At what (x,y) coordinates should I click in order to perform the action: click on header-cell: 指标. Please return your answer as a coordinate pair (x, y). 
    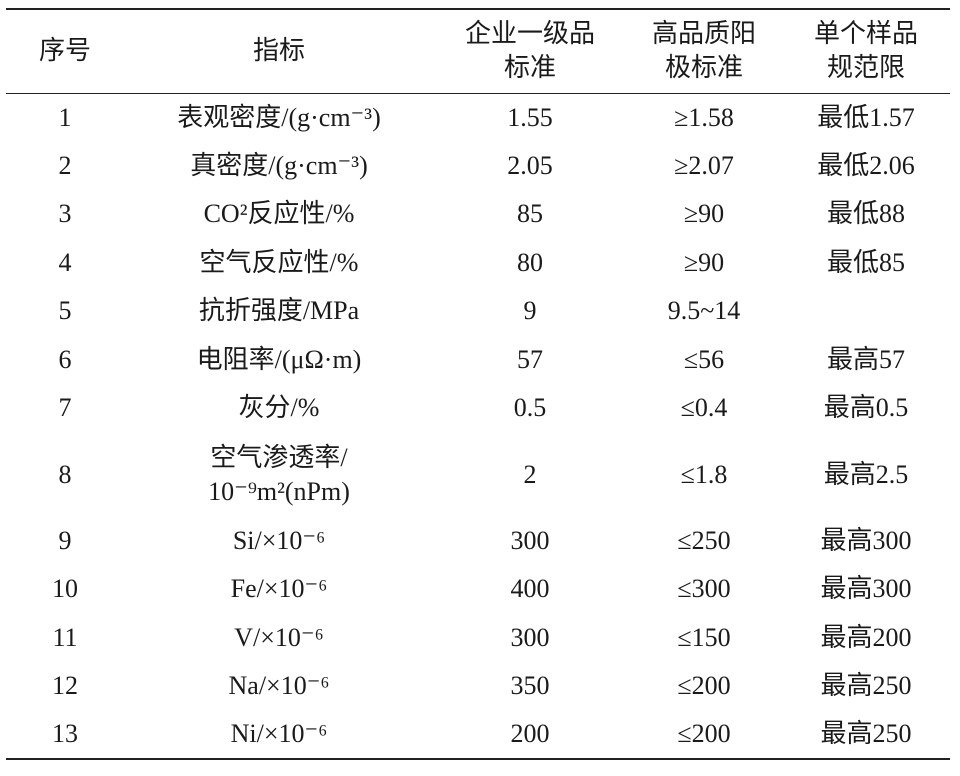
    Looking at the image, I should click on (278, 51).